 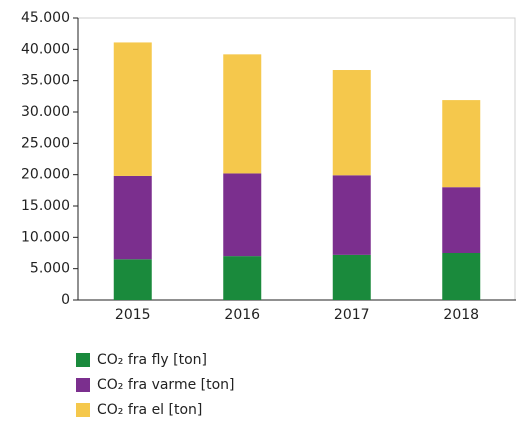 What do you see at coordinates (65, 300) in the screenshot?
I see `y-tick-label: 0` at bounding box center [65, 300].